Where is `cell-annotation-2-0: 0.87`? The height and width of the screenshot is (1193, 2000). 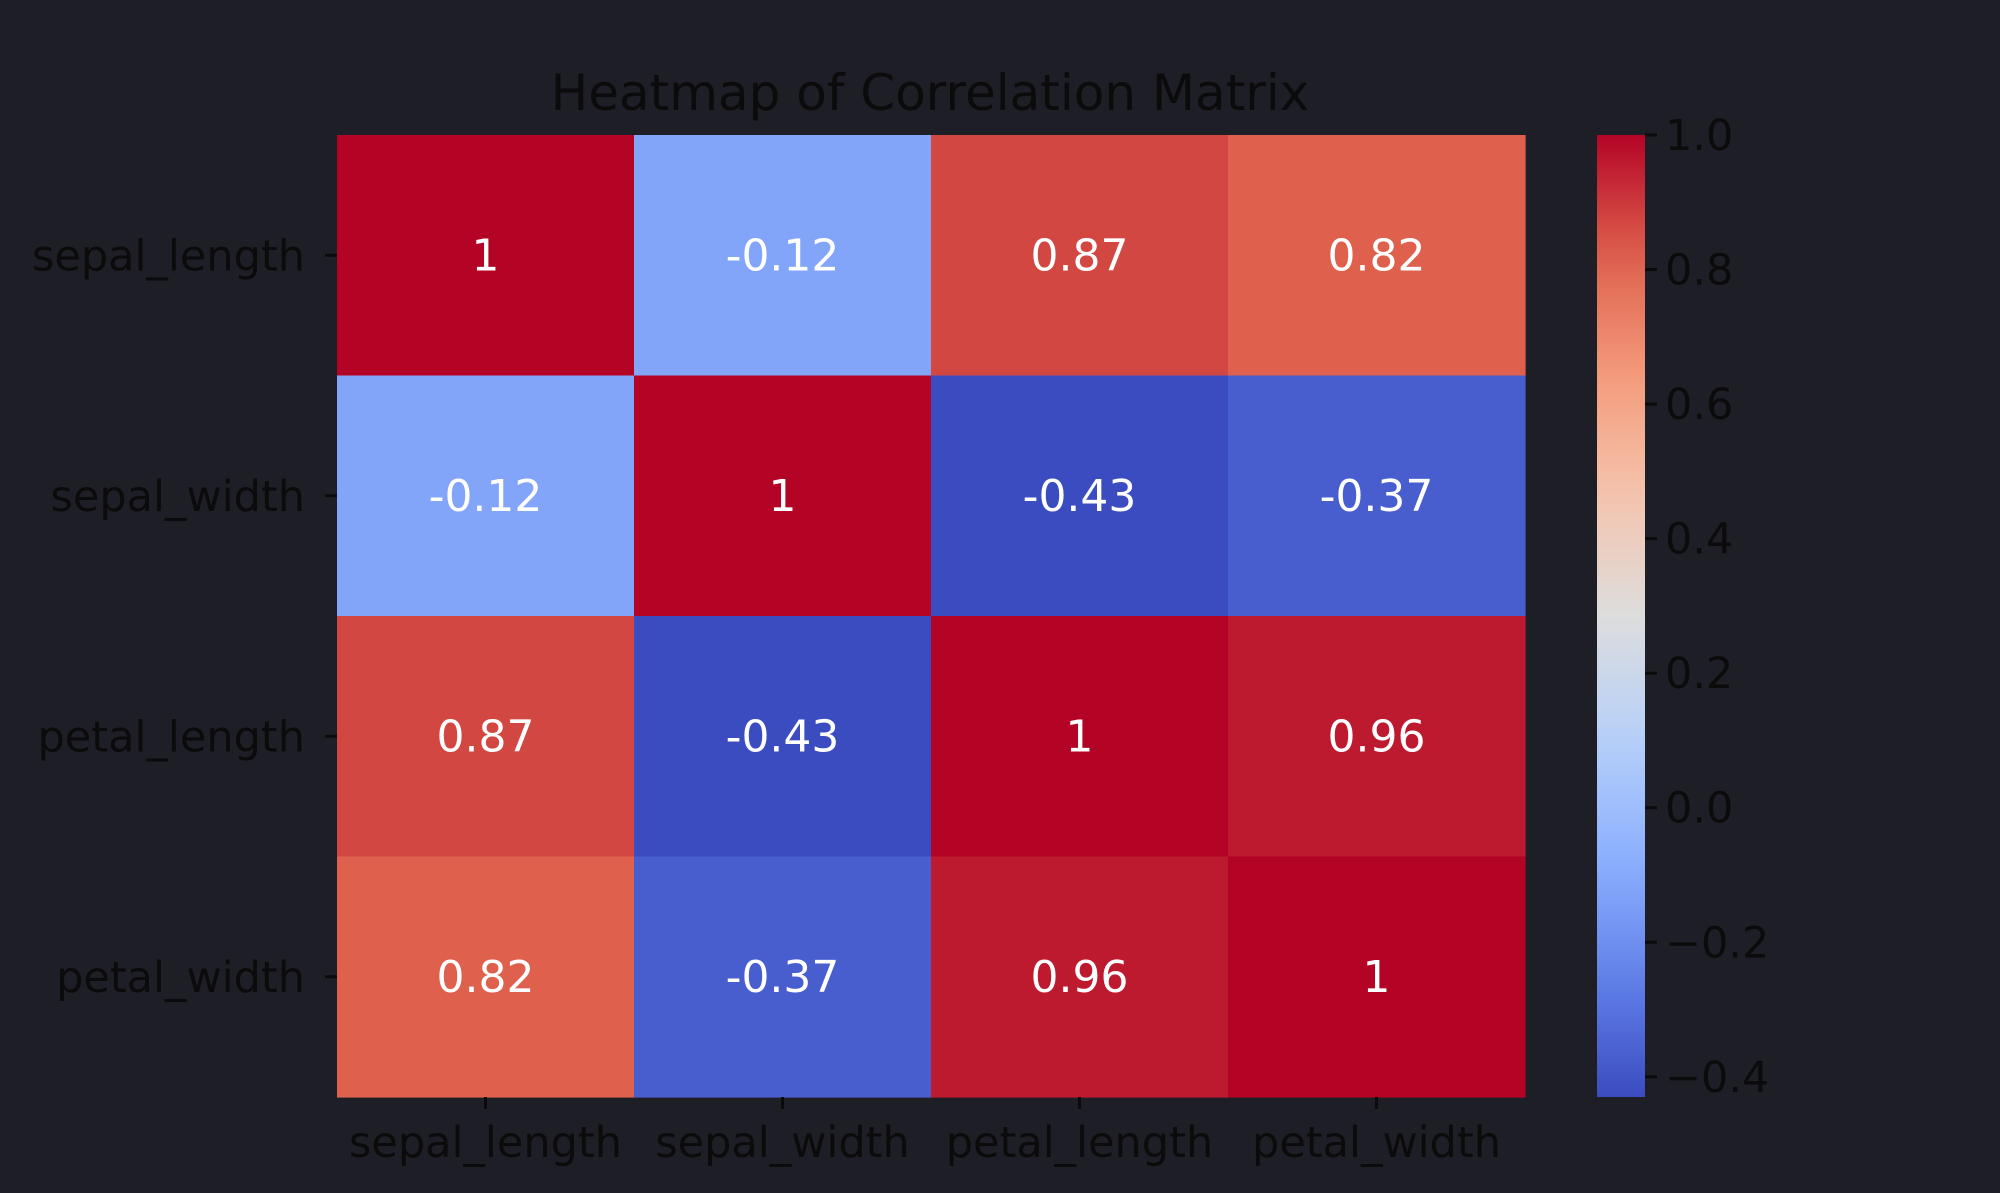
cell-annotation-2-0: 0.87 is located at coordinates (486, 736).